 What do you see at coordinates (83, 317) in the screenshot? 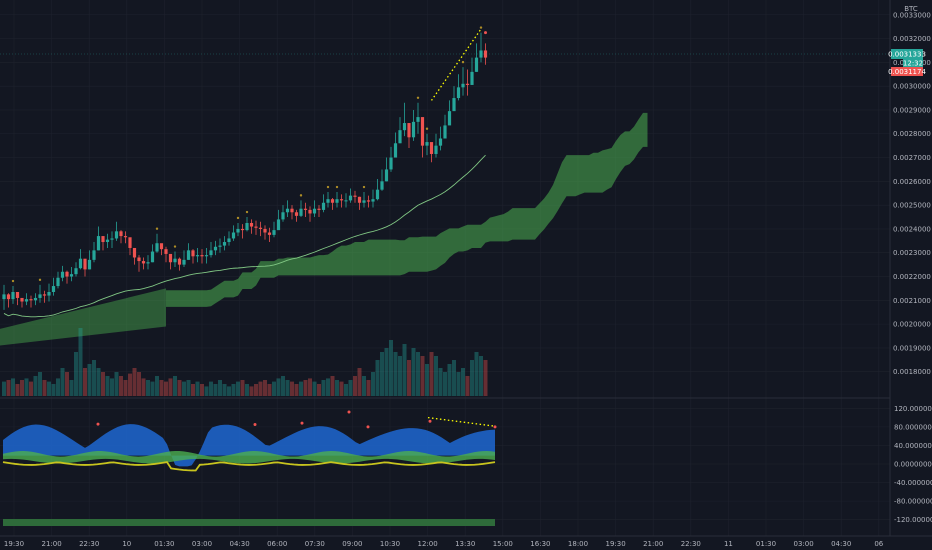
I see `cloud-area-left` at bounding box center [83, 317].